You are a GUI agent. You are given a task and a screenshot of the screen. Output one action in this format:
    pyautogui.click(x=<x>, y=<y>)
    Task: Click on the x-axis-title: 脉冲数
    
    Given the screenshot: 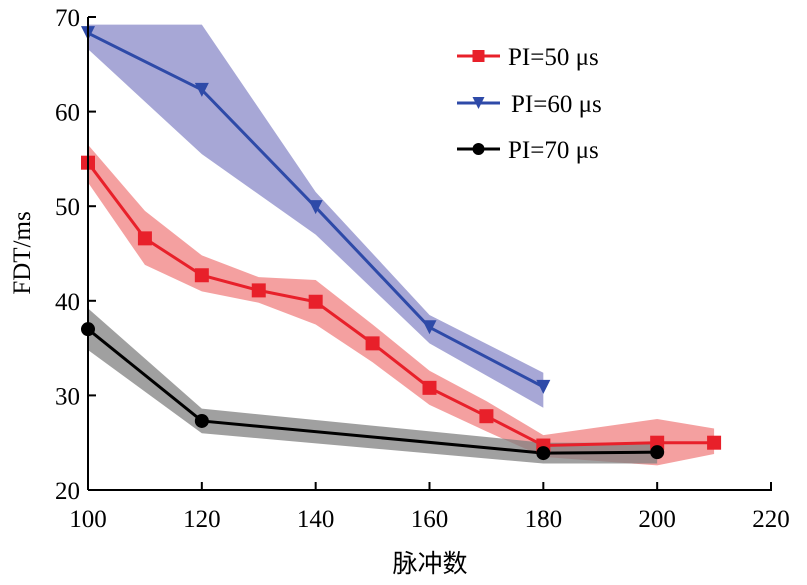 What is the action you would take?
    pyautogui.click(x=429, y=564)
    